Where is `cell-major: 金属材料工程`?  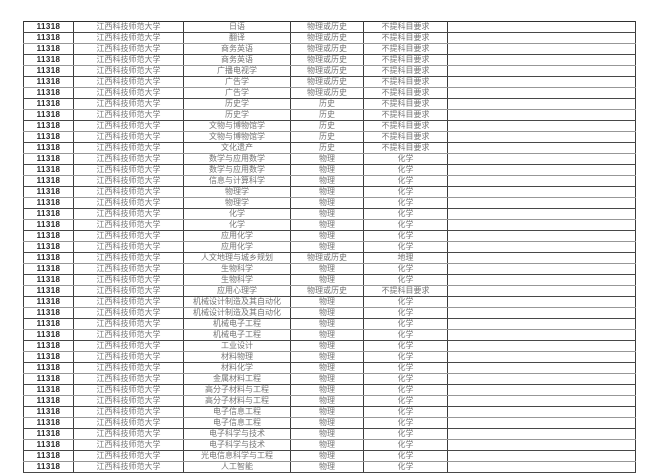
cell-major: 金属材料工程 is located at coordinates (237, 379).